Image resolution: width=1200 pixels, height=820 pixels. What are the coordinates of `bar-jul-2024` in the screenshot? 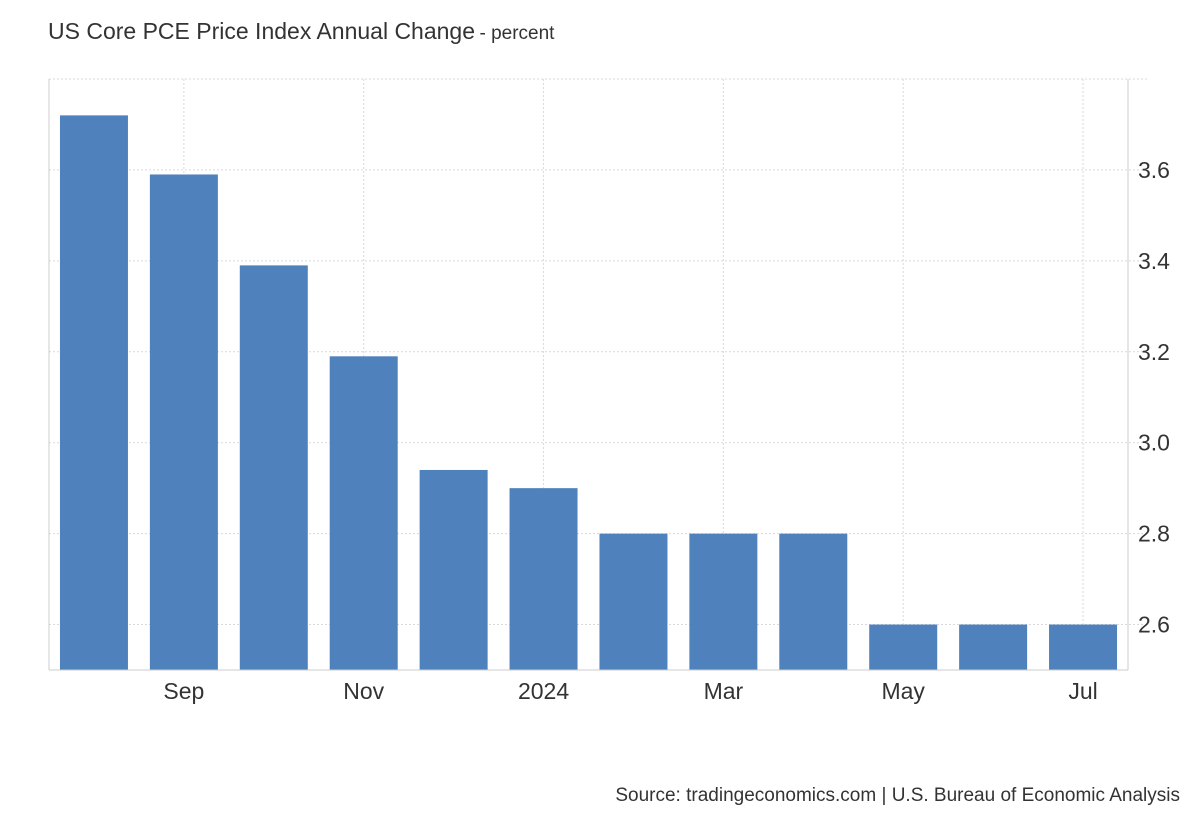 It's located at (1083, 647).